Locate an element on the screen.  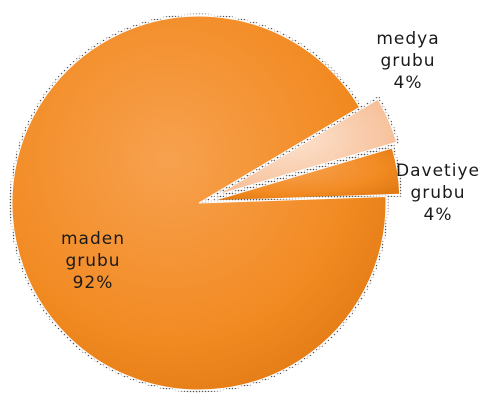
pie-slice-davetiye is located at coordinates (306, 174).